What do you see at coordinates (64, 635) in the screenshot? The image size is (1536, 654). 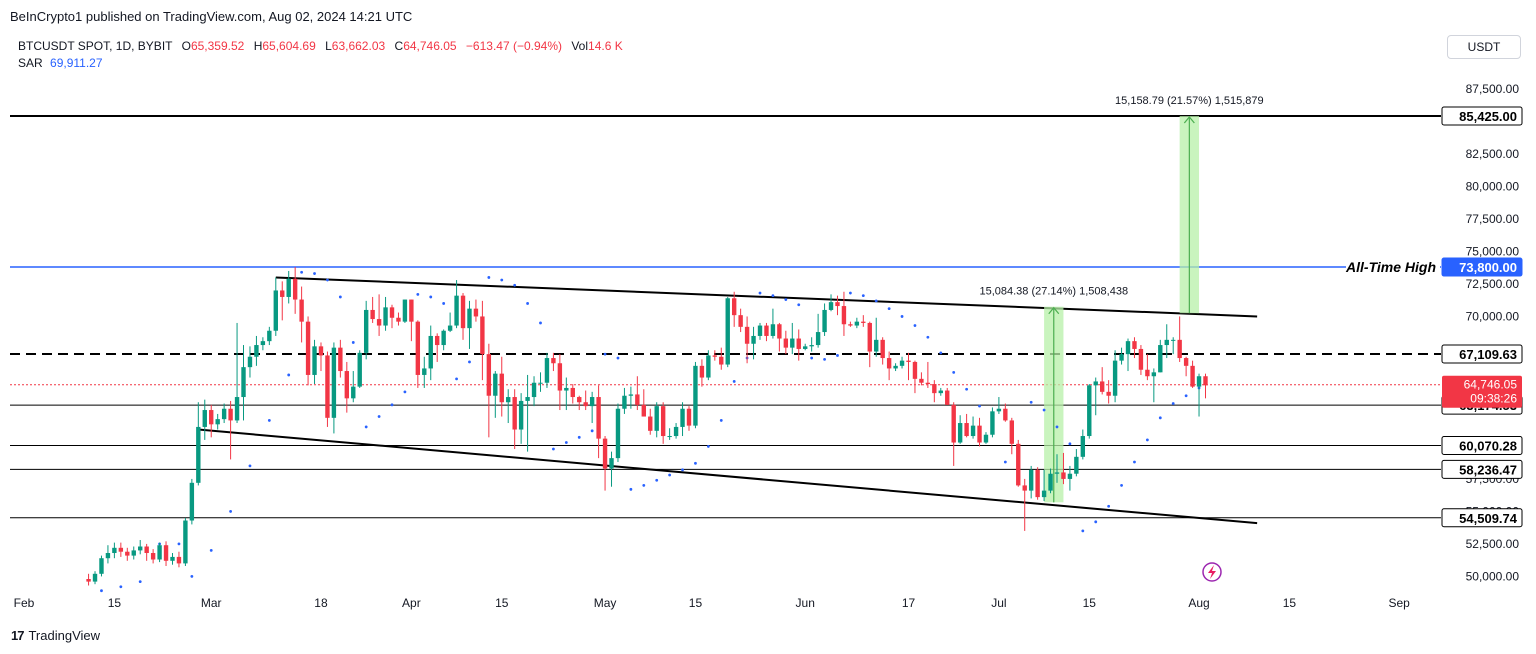 I see `footer-brand-text: TradingView` at bounding box center [64, 635].